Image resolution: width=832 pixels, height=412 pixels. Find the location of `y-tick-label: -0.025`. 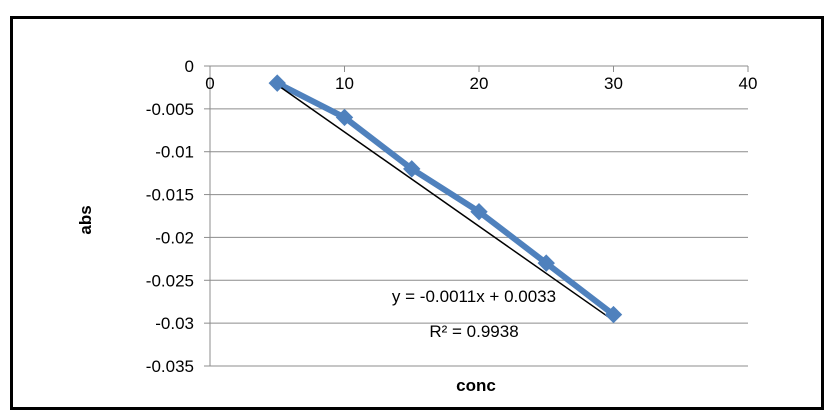

y-tick-label: -0.025 is located at coordinates (170, 280).